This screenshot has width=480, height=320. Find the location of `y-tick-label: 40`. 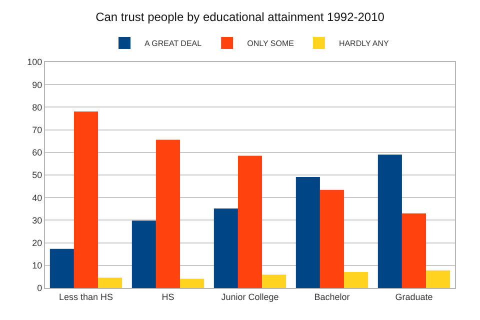

y-tick-label: 40 is located at coordinates (37, 197).